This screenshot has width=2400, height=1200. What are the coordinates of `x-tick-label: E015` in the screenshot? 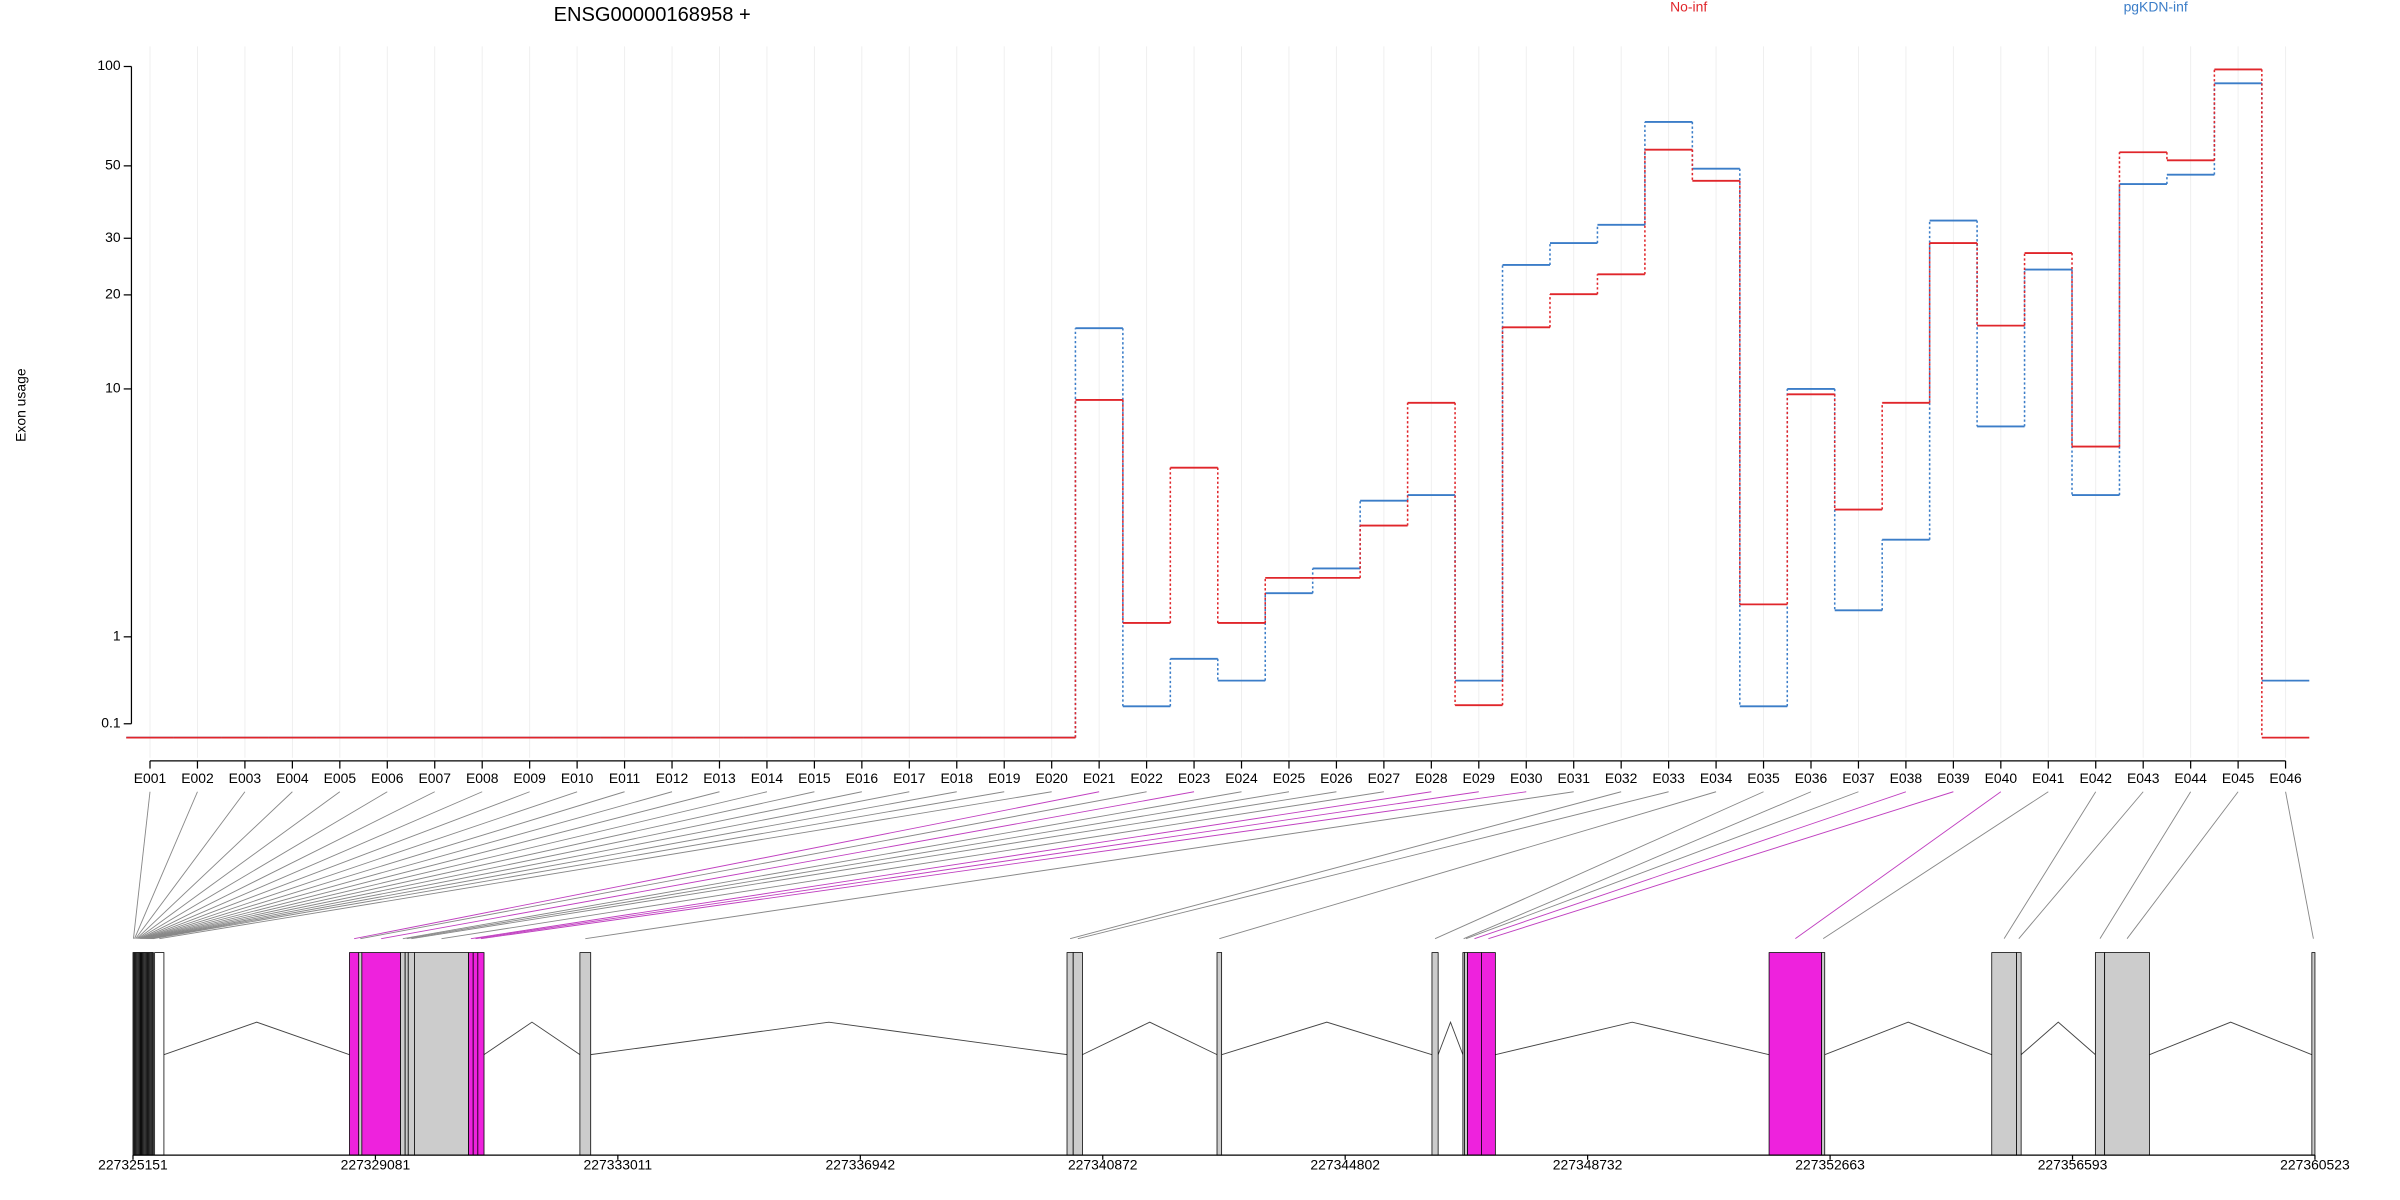 It's located at (814, 778).